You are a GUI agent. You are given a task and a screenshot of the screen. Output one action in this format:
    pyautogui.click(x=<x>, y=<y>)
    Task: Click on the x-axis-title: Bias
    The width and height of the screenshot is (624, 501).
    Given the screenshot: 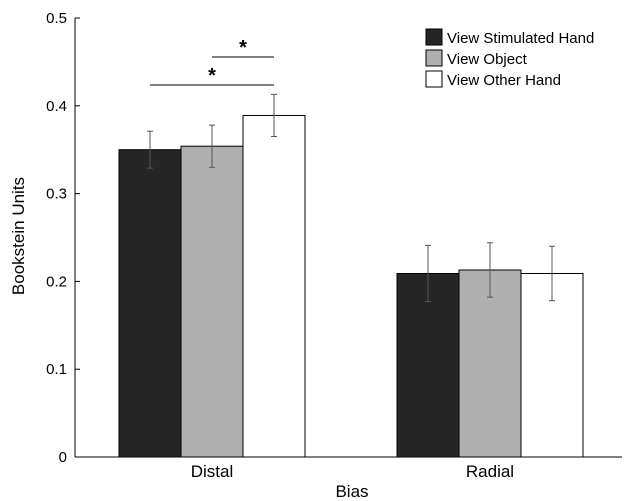 What is the action you would take?
    pyautogui.click(x=351, y=491)
    